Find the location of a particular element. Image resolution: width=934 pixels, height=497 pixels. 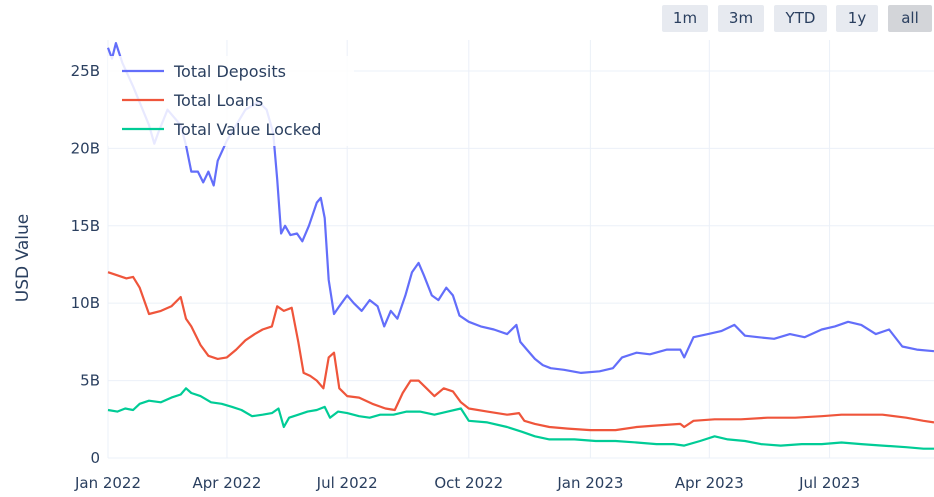

range-button-1m: 1m is located at coordinates (685, 18).